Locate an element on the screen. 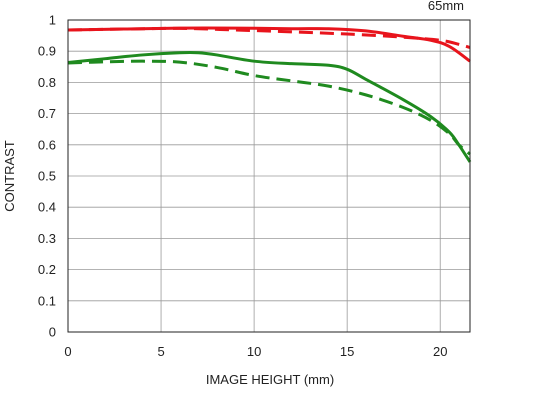 Image resolution: width=533 pixels, height=400 pixels. y-tick-label: 0.7 is located at coordinates (47, 113).